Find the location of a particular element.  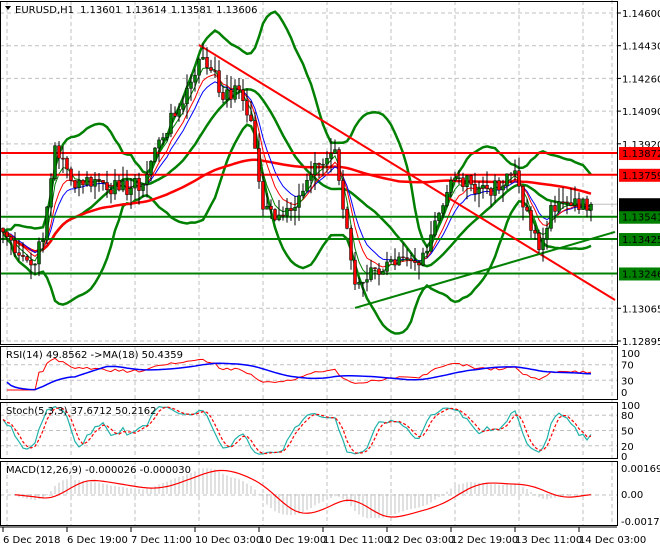

price-level-badge-label: 1.13759 is located at coordinates (641, 176).